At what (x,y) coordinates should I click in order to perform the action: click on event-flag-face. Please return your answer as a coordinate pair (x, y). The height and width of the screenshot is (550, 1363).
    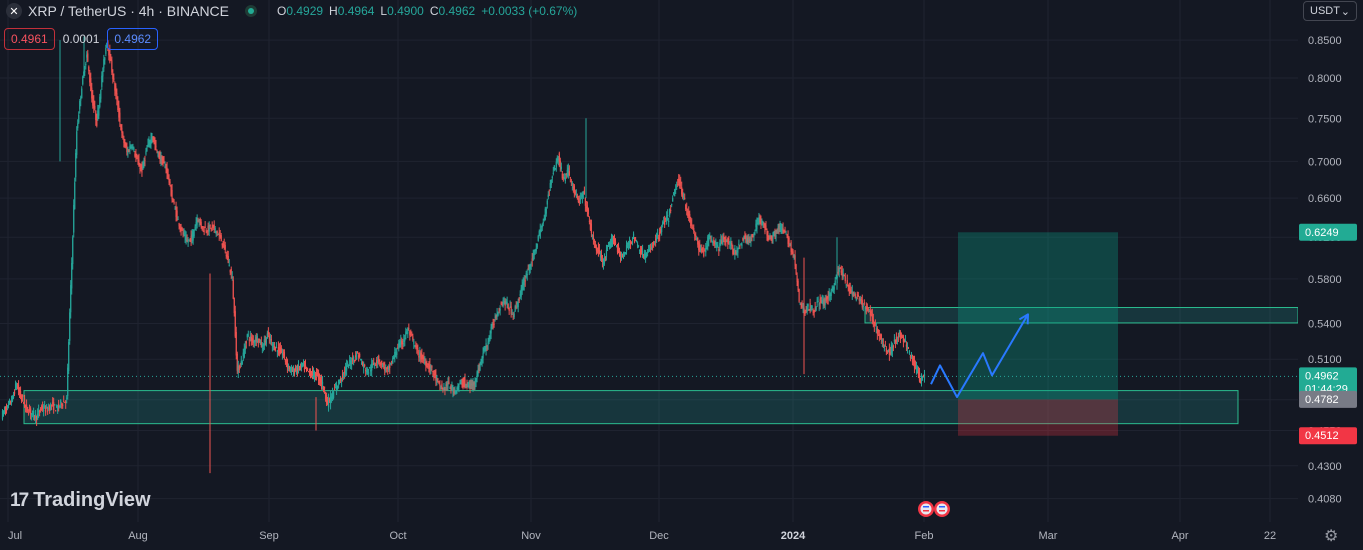
    Looking at the image, I should click on (926, 509).